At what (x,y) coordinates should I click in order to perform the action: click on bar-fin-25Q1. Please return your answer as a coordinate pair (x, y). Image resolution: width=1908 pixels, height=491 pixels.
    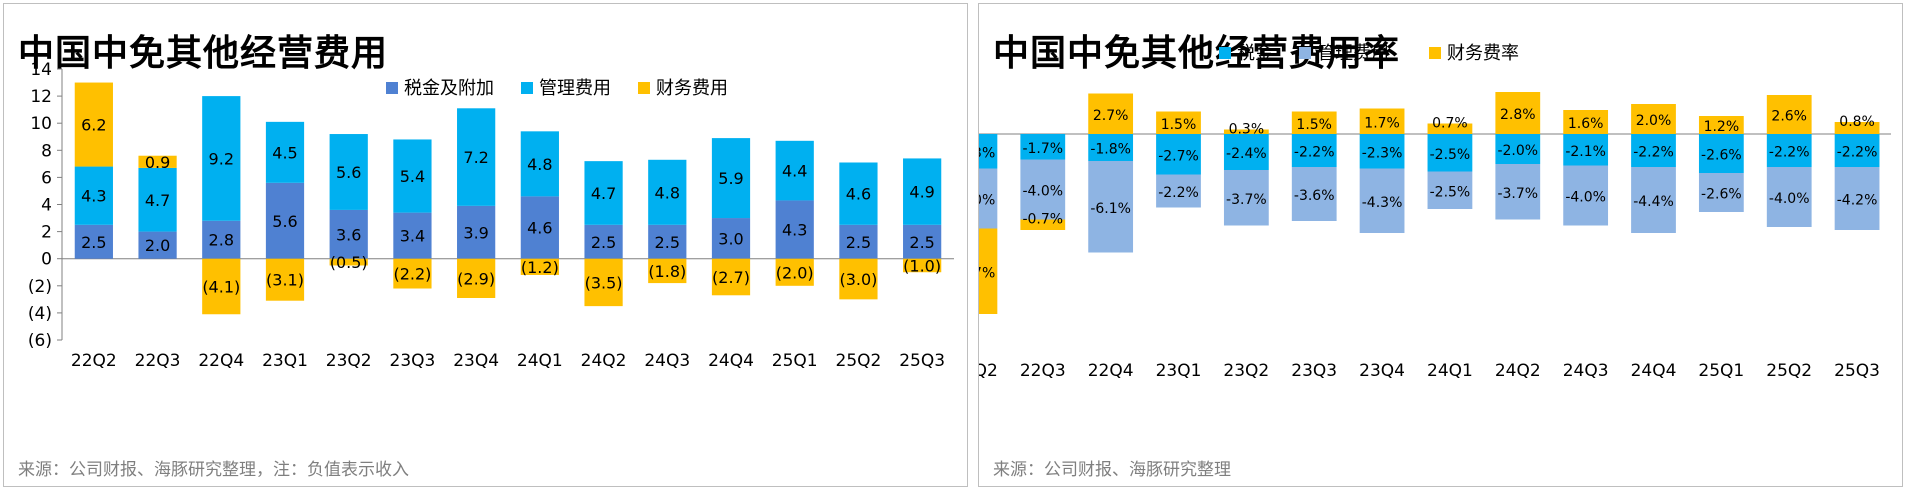
    Looking at the image, I should click on (794, 272).